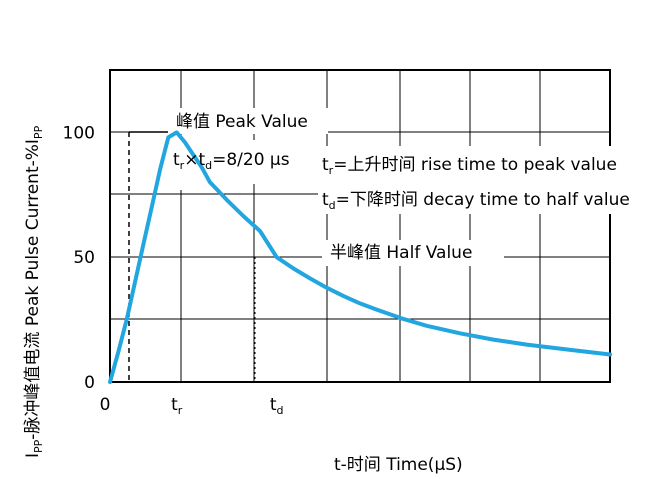 The image size is (663, 479). What do you see at coordinates (242, 122) in the screenshot?
I see `peak-label: 峰值 Peak Value` at bounding box center [242, 122].